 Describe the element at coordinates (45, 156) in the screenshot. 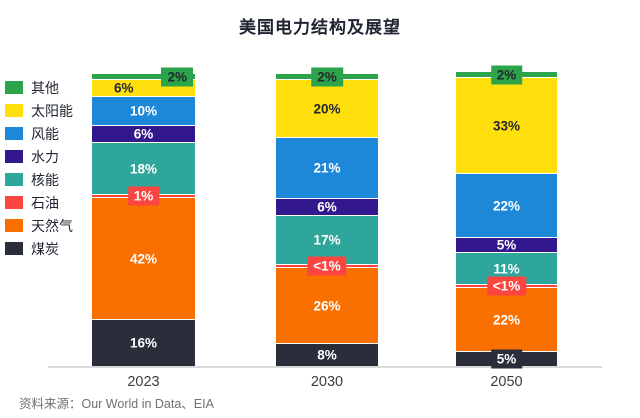

I see `legend-label: 水力` at that location.